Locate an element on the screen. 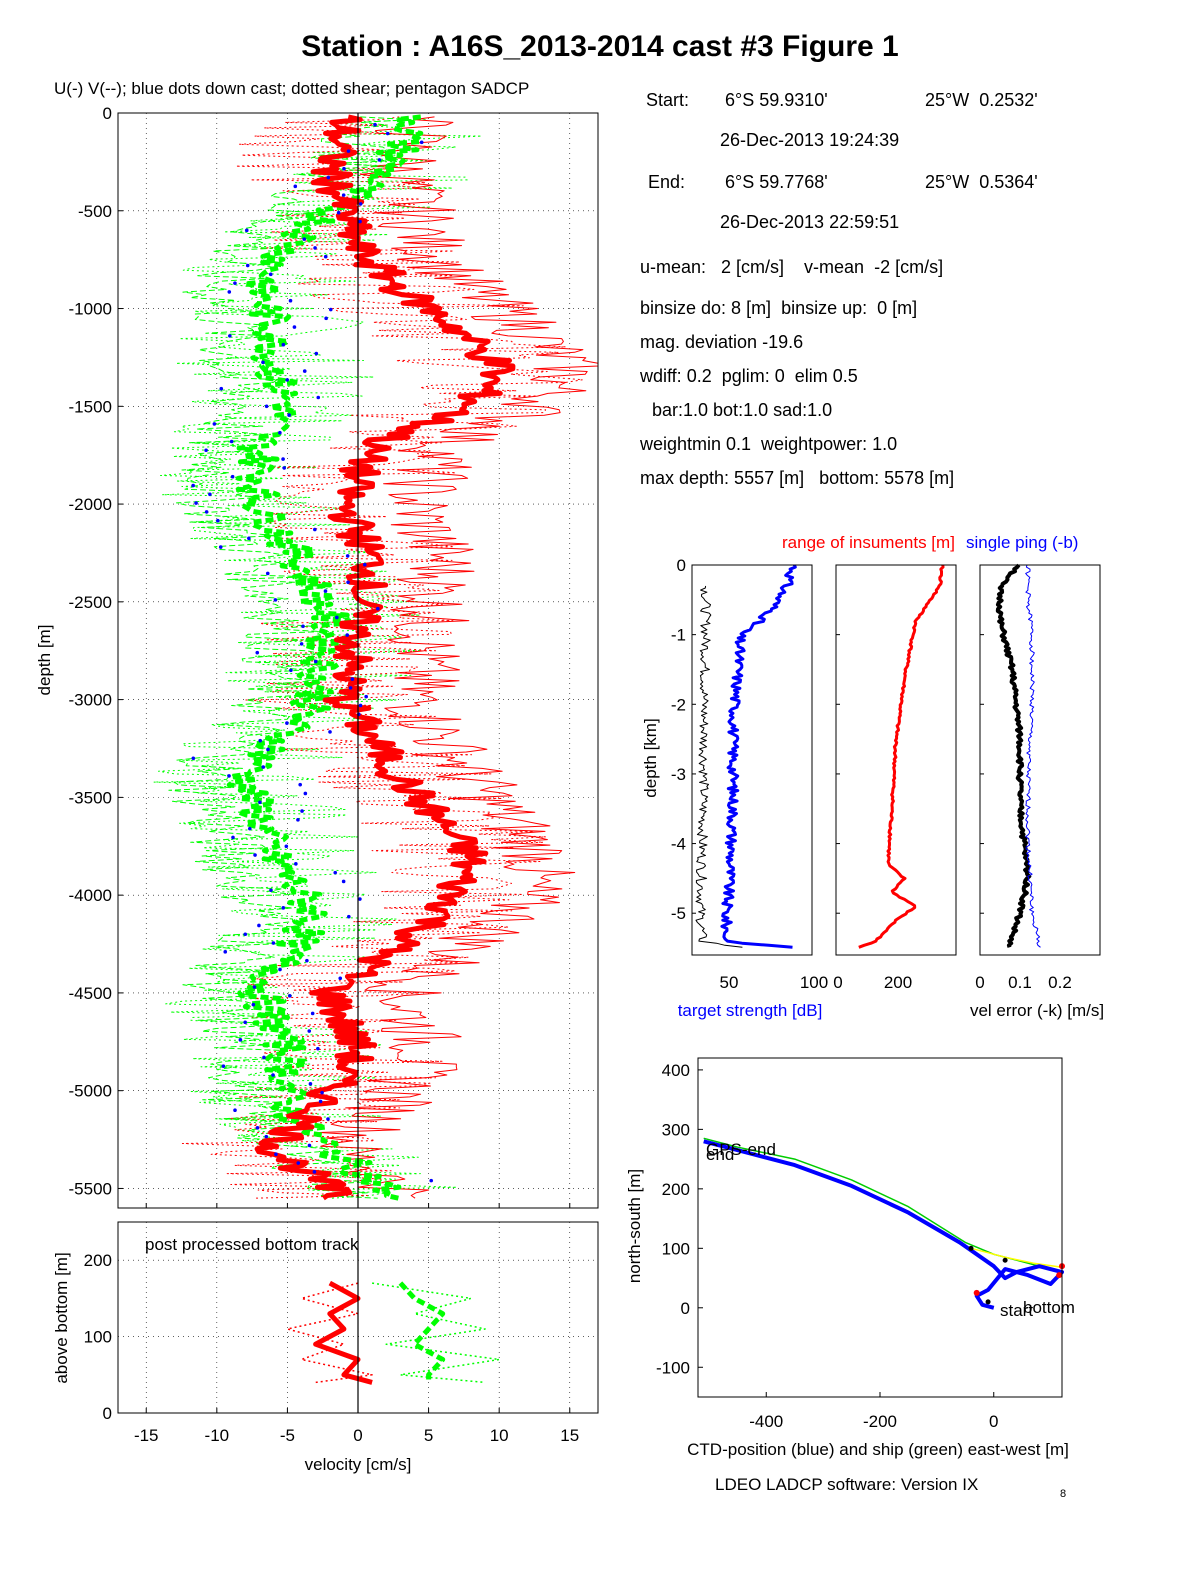 The height and width of the screenshot is (1576, 1200). v-shear-line is located at coordinates (435, 1333).